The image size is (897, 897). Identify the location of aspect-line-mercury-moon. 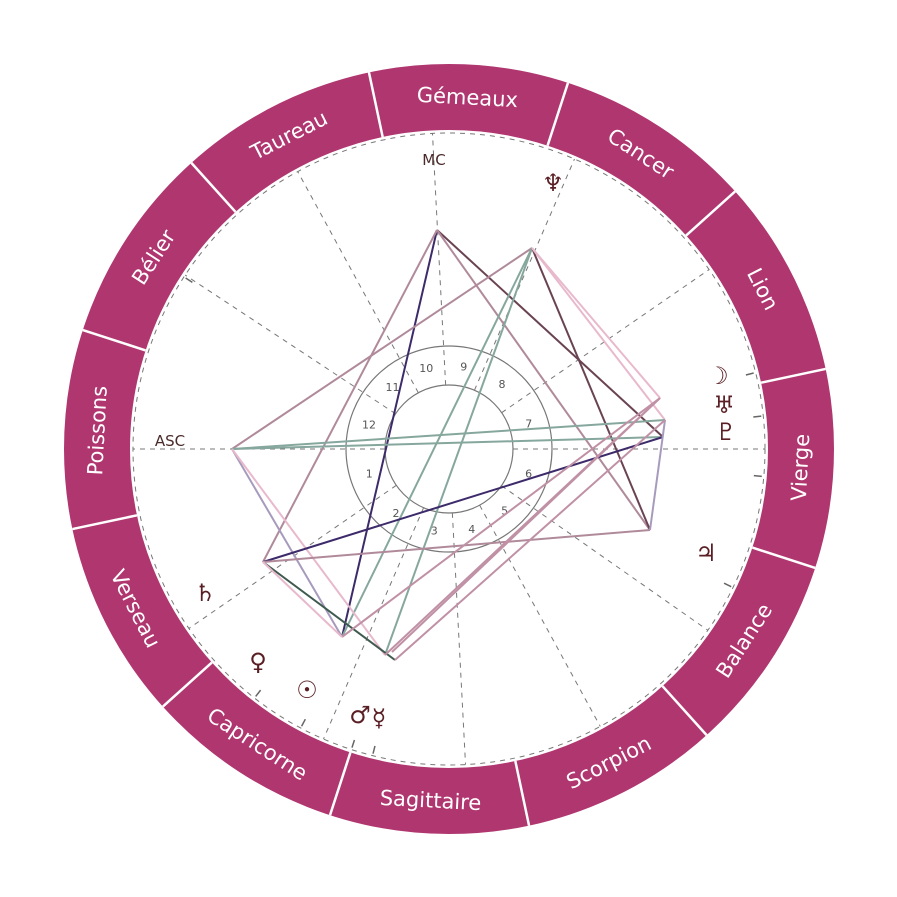
(526, 525).